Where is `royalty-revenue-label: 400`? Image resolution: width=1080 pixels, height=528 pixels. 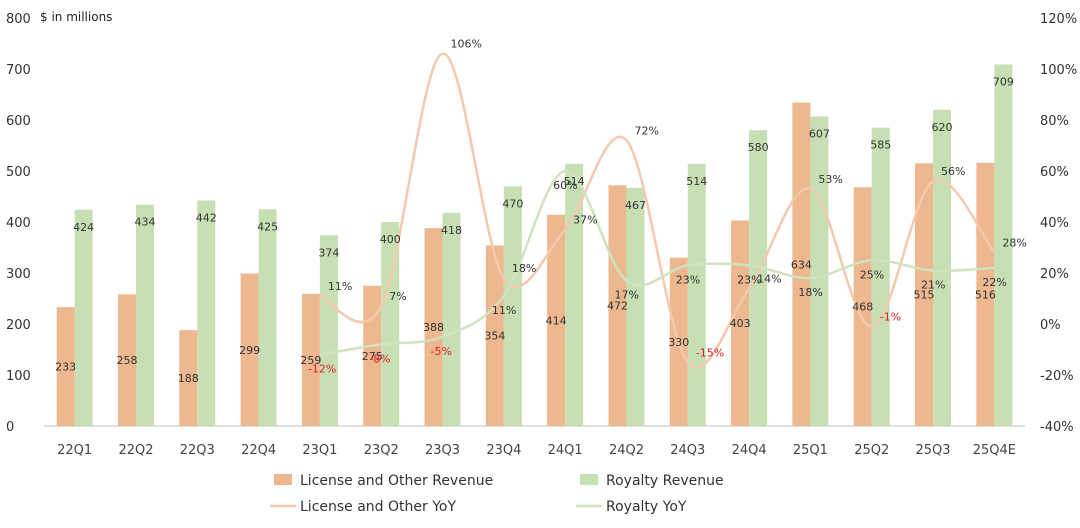 royalty-revenue-label: 400 is located at coordinates (390, 239).